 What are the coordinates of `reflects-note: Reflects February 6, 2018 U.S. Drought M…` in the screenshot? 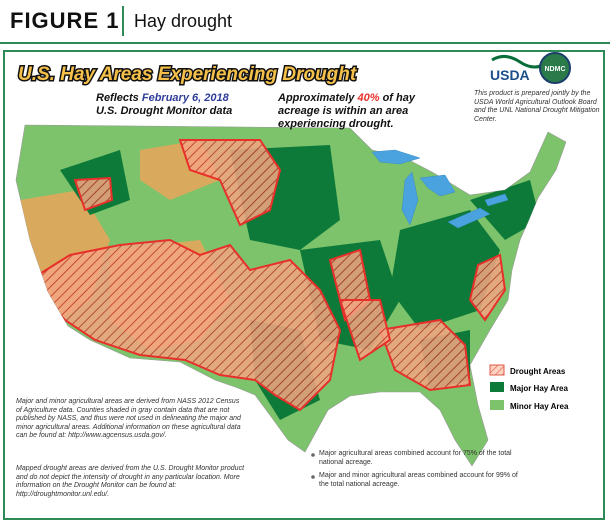 It's located at (196, 105).